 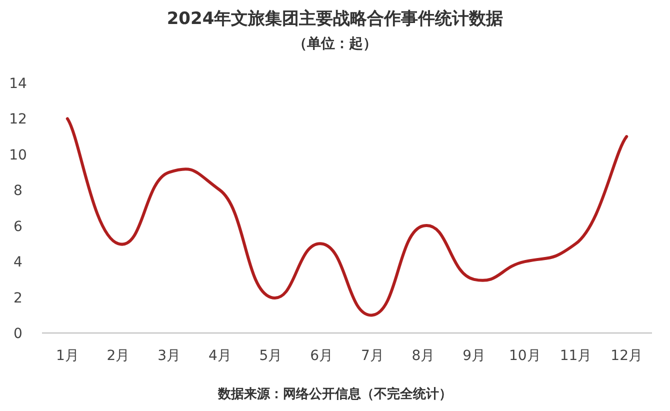 What do you see at coordinates (18, 298) in the screenshot?
I see `y-tick-label: 2` at bounding box center [18, 298].